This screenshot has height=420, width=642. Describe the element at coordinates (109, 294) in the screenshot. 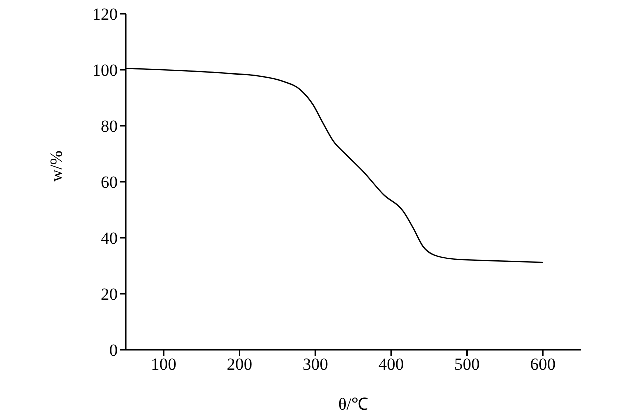

I see `y-tick-label: 20` at that location.